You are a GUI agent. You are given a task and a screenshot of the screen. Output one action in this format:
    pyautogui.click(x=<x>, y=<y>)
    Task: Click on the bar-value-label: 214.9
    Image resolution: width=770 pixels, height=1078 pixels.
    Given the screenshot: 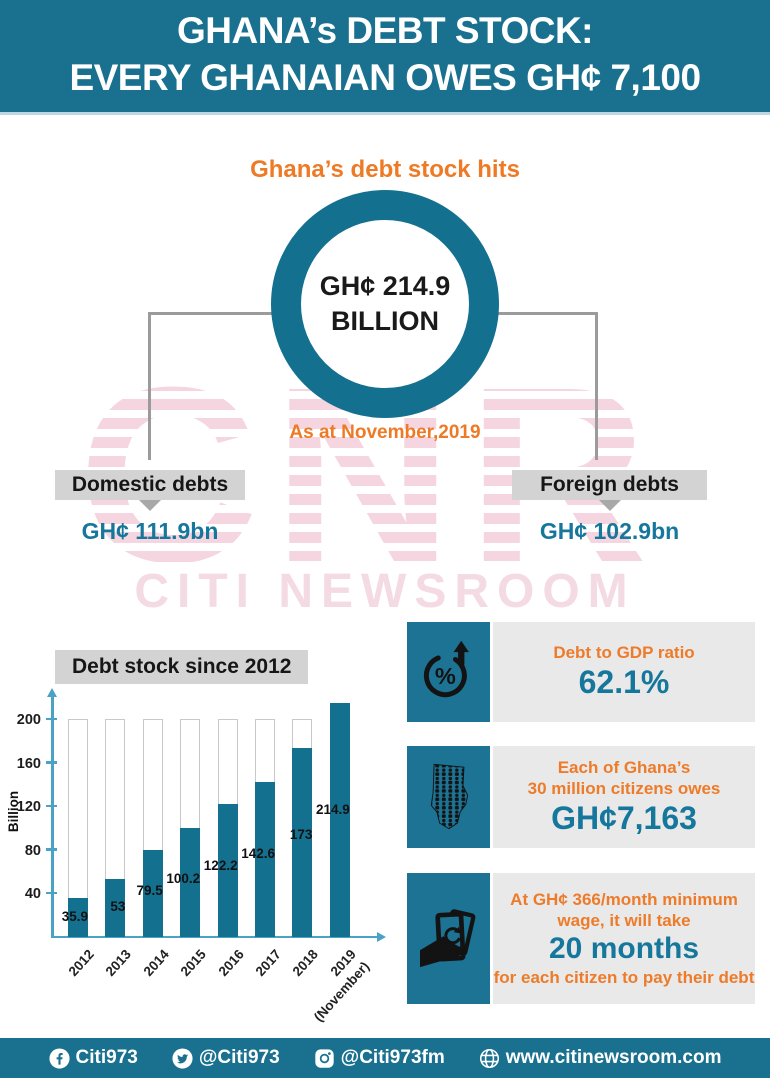 What is the action you would take?
    pyautogui.click(x=333, y=810)
    